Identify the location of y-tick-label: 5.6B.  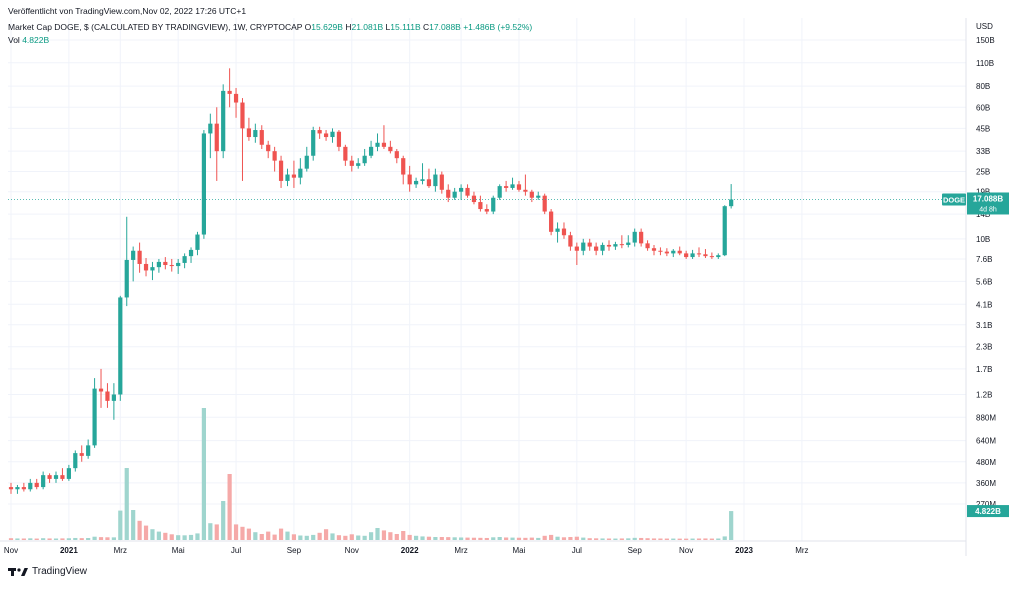
(984, 281).